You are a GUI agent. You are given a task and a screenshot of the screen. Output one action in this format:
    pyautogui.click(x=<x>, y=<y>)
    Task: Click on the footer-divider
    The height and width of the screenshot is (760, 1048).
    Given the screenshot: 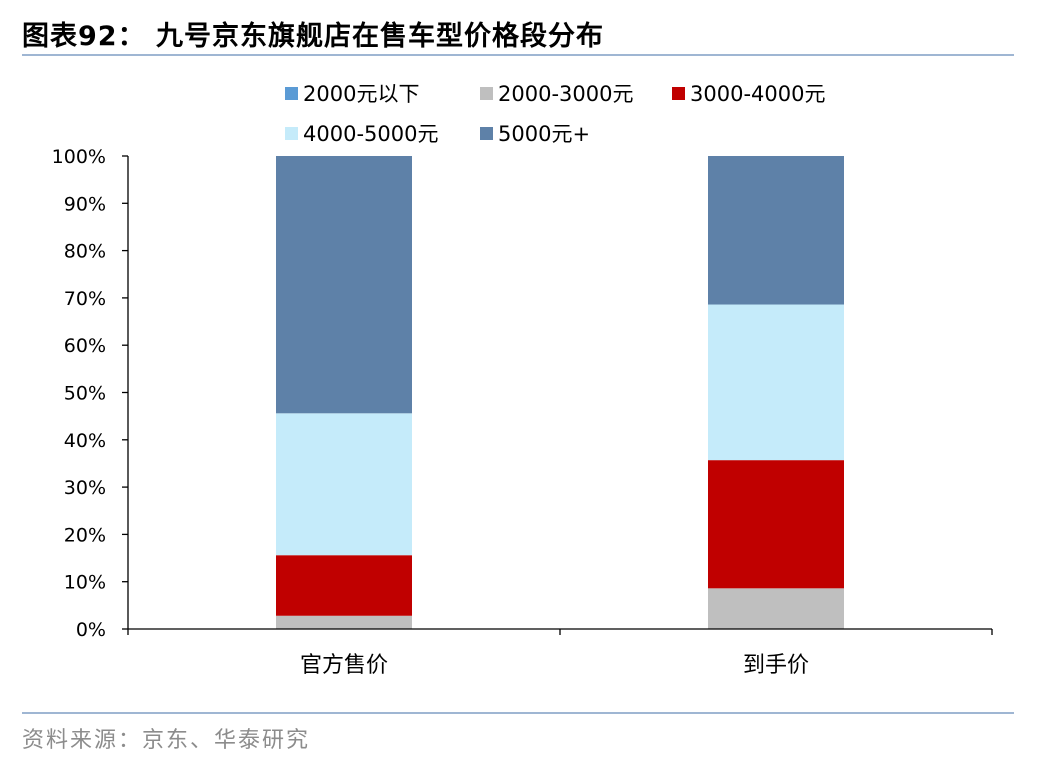 What is the action you would take?
    pyautogui.click(x=518, y=713)
    